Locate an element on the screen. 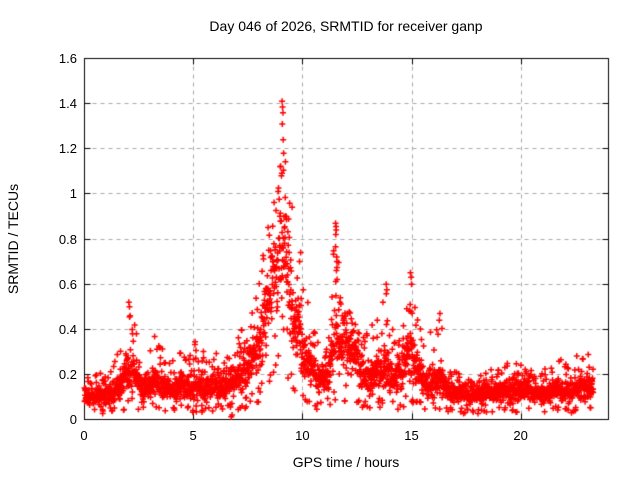 This screenshot has width=640, height=480. y-tick-label: 0.8 is located at coordinates (67, 239).